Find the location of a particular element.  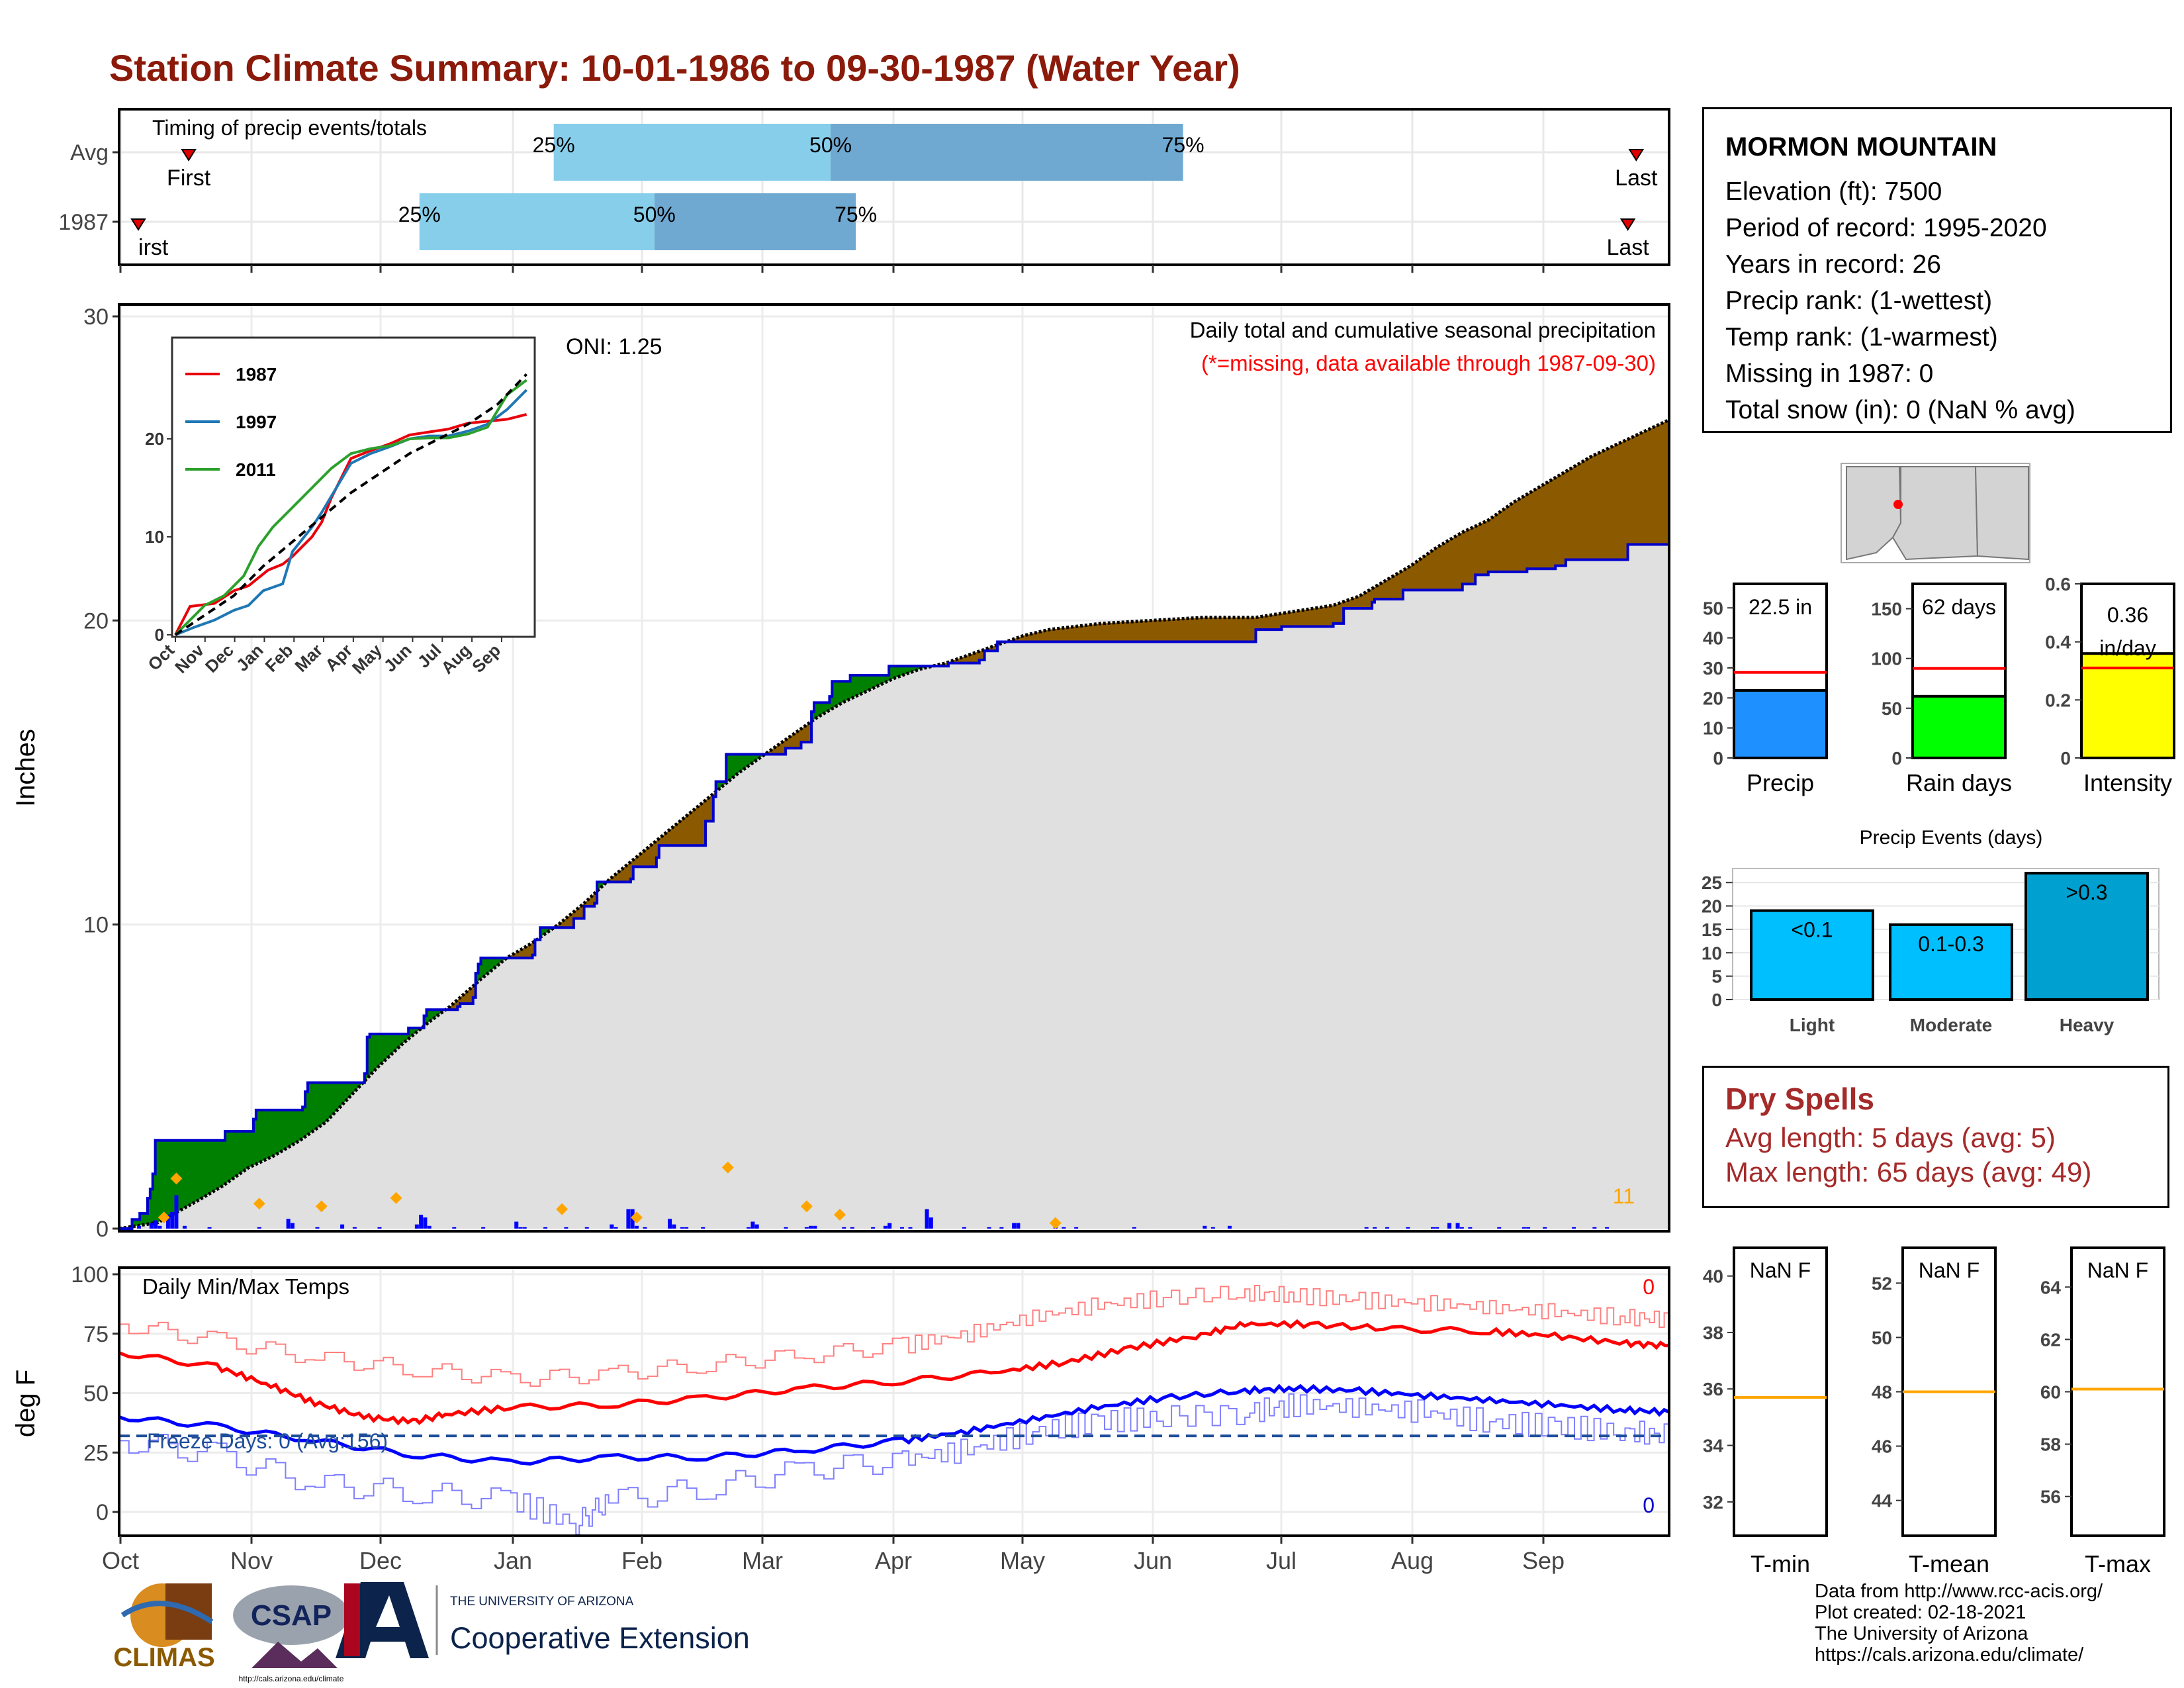

month-axis-label: Sep is located at coordinates (1544, 1560).